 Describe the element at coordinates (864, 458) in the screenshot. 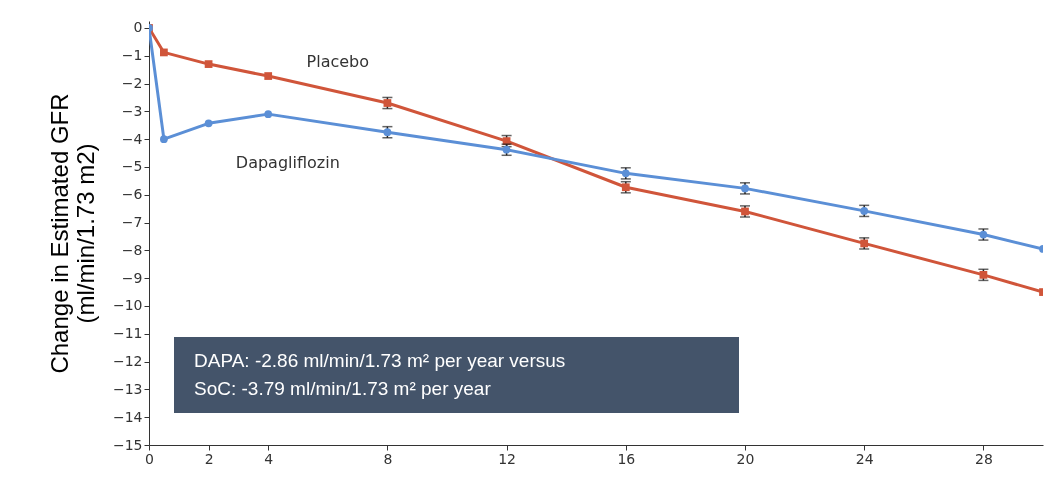

I see `x-tick-label: 24` at that location.